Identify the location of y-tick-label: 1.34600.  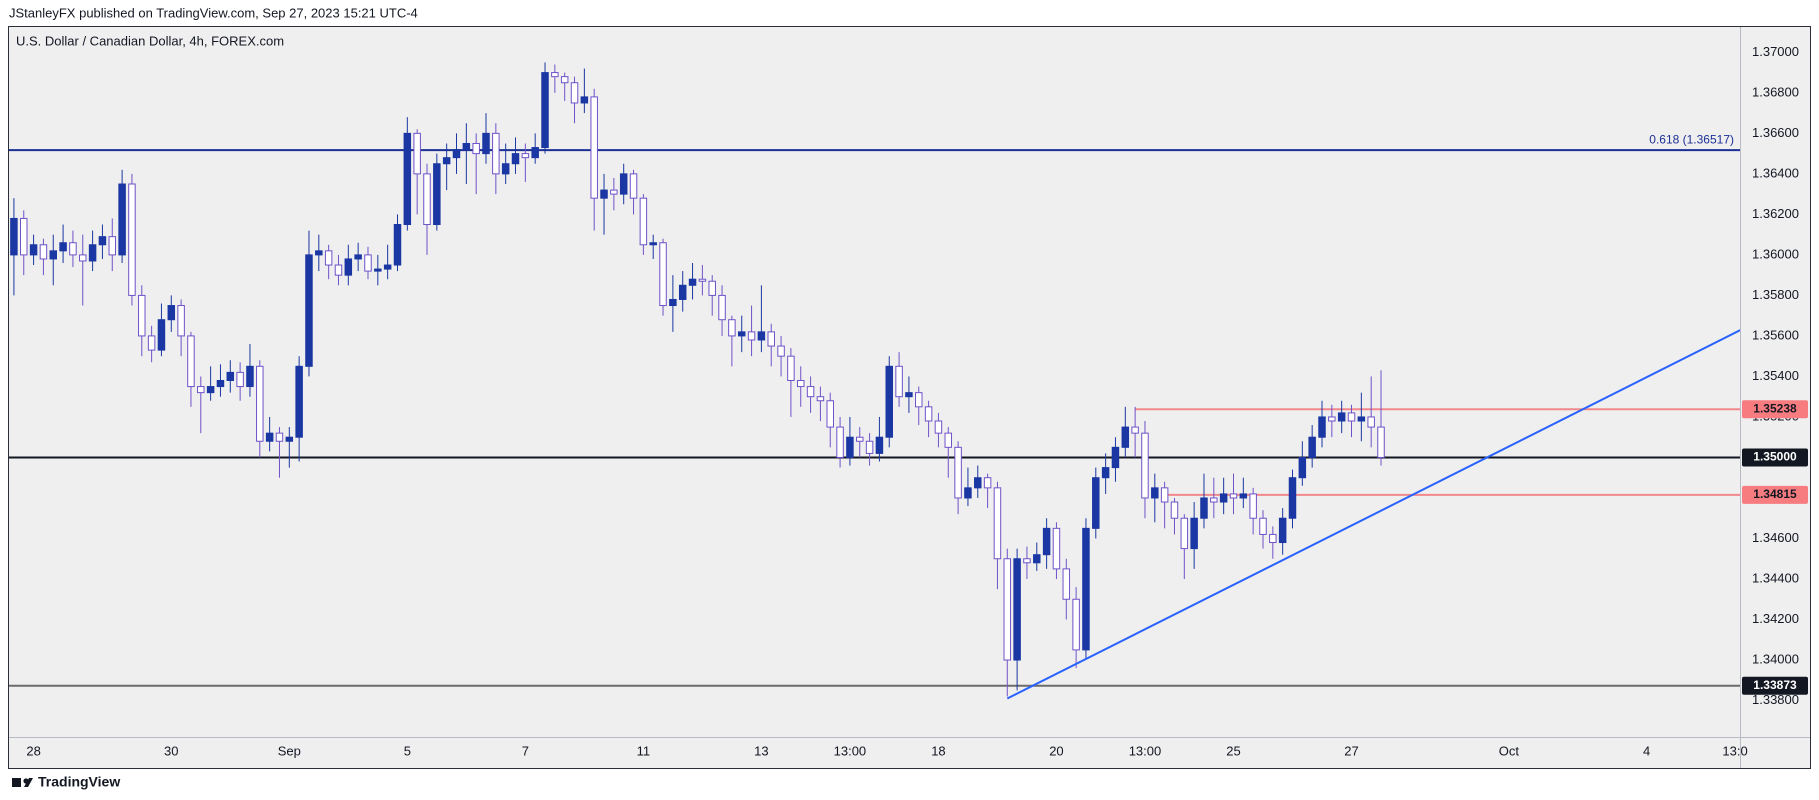
(1775, 537).